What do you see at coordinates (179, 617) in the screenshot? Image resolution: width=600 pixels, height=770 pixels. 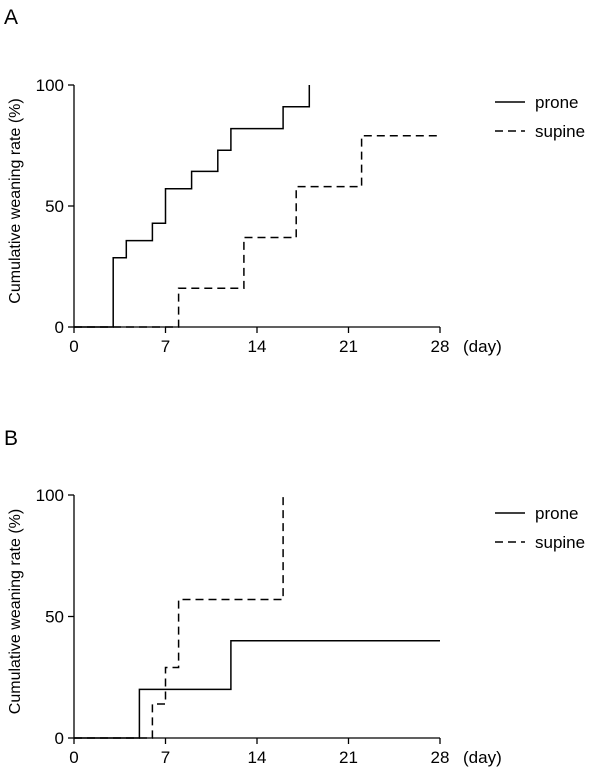 I see `series-line-supine` at bounding box center [179, 617].